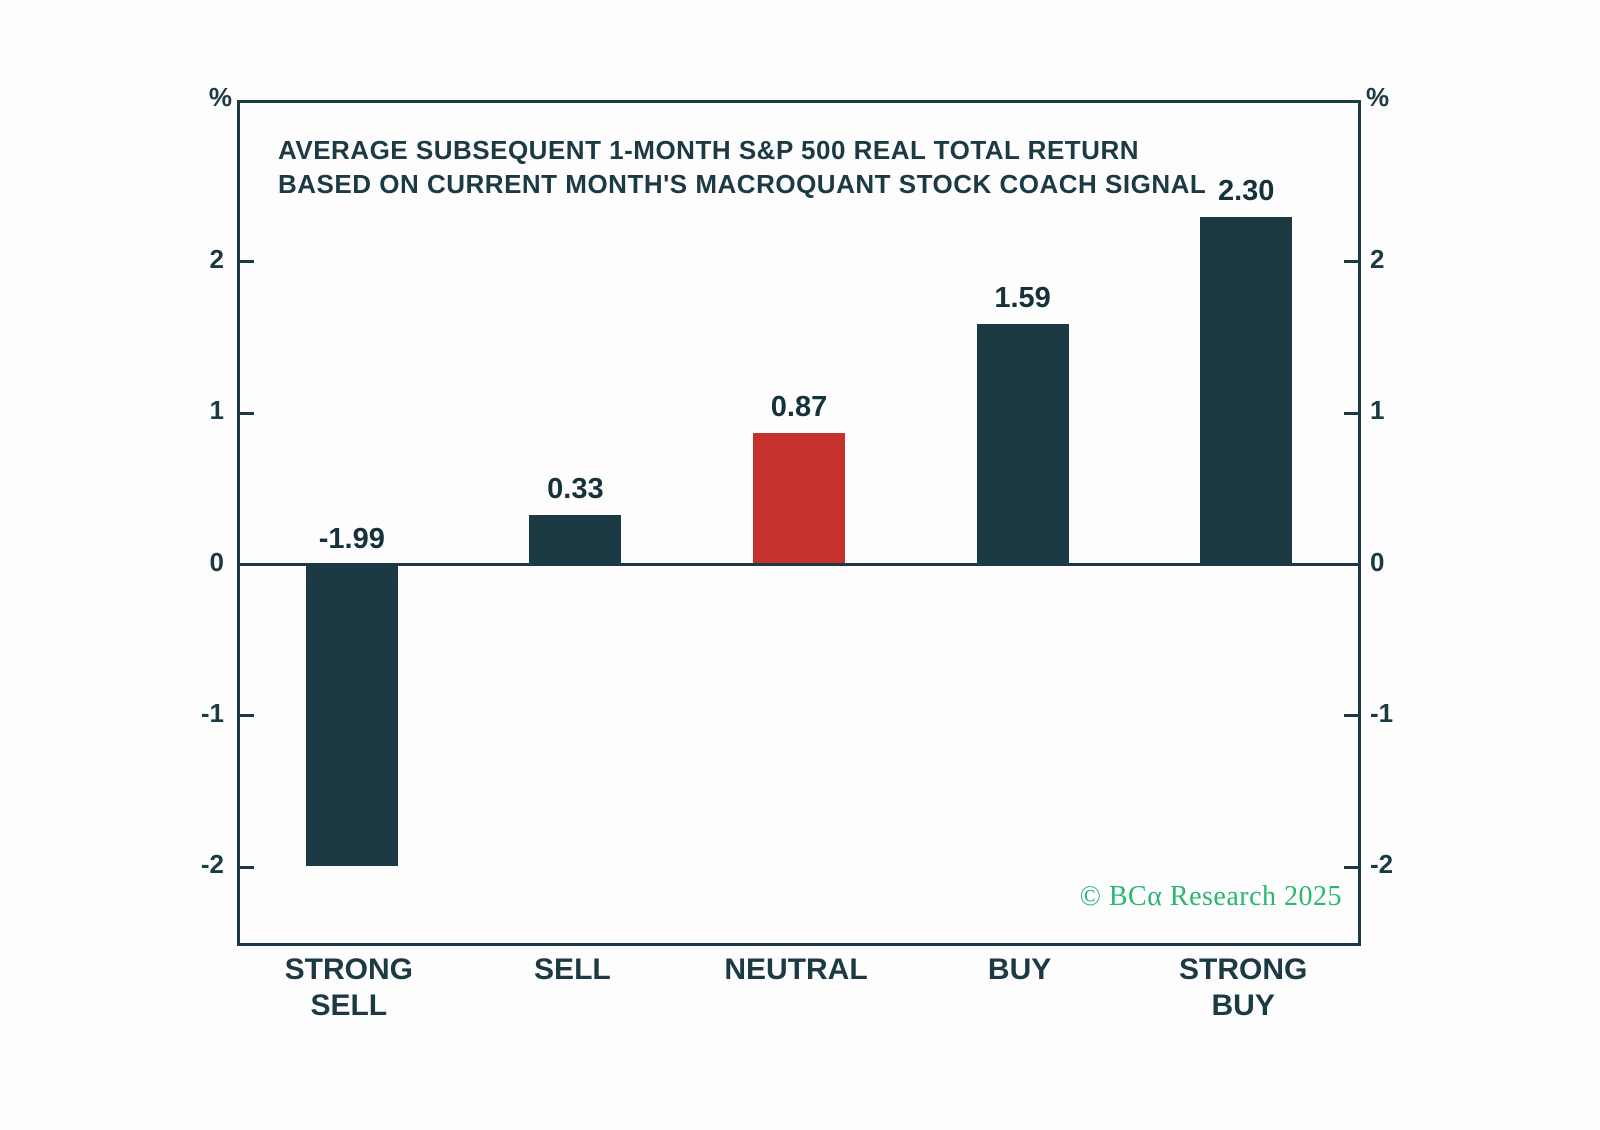 The image size is (1600, 1130). Describe the element at coordinates (575, 488) in the screenshot. I see `bar-value-label: 0.33` at that location.